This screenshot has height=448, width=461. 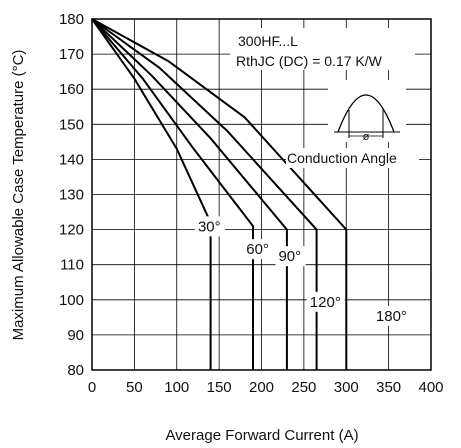 I want to click on rth-annotation: RthJC (DC) = 0.17 K/W, so click(x=309, y=61).